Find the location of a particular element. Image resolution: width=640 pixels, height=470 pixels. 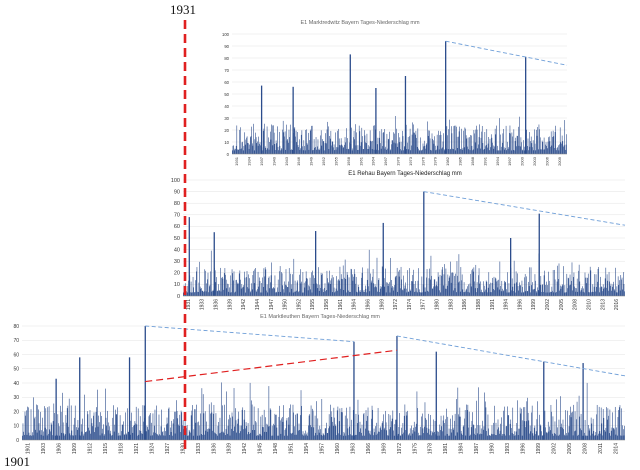

x-tick-label: 1918 is located at coordinates (122, 448).